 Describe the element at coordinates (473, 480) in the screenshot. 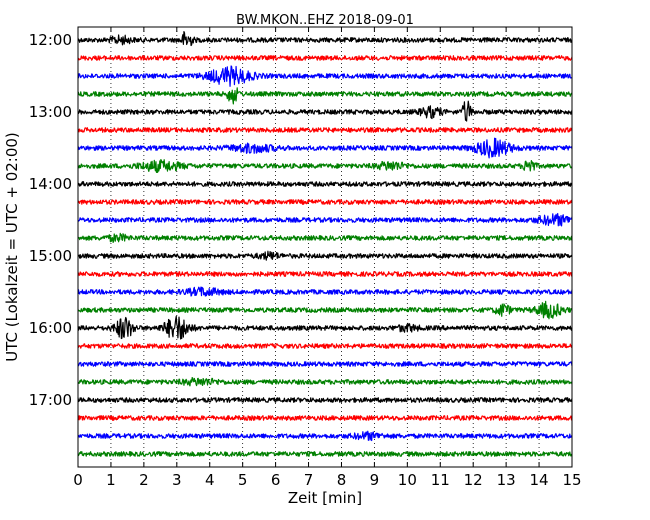

I see `x-tick-label: 12` at that location.